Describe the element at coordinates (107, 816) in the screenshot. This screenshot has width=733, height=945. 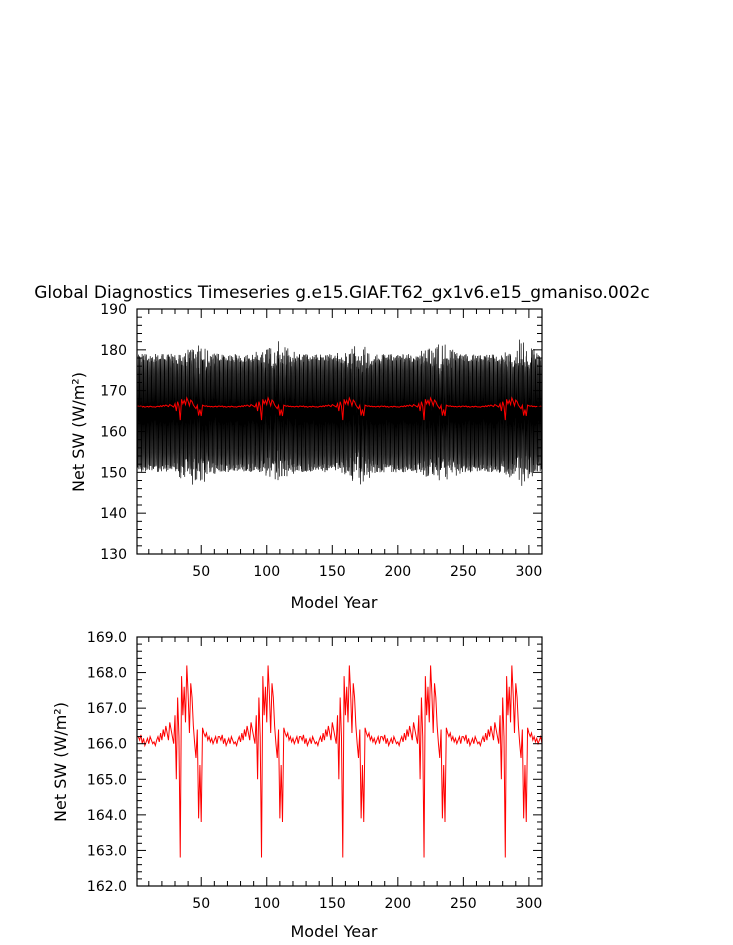
I see `y-tick-label: 164.0` at that location.